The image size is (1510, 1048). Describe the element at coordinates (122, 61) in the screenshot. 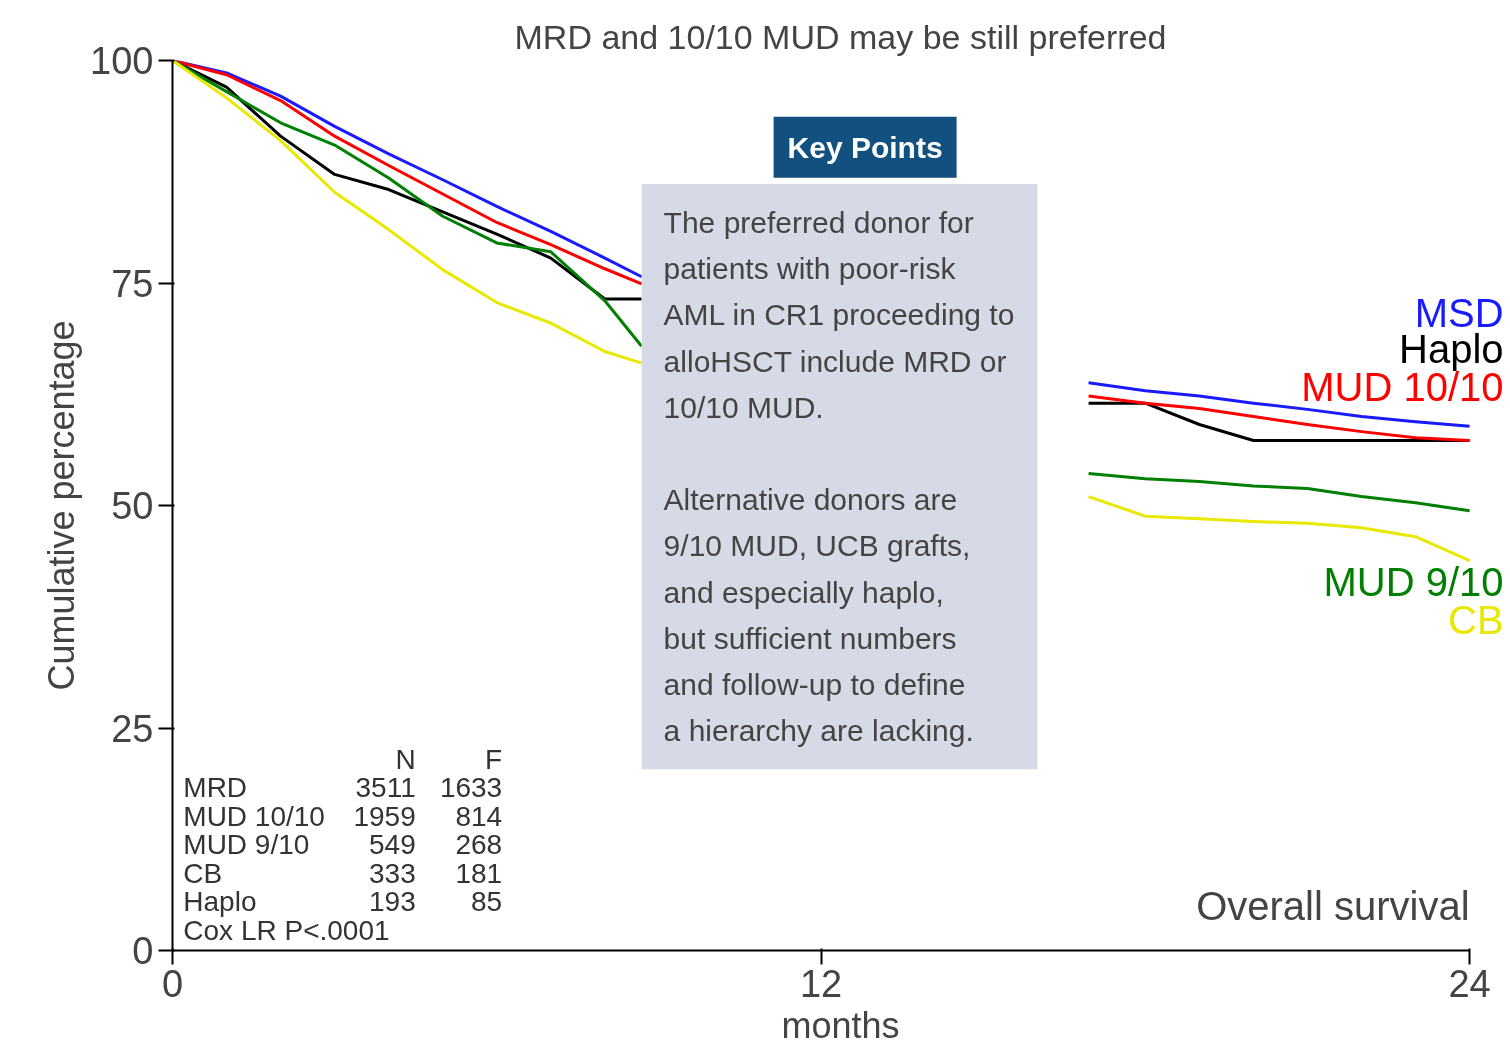

I see `y-tick-label: 100` at that location.